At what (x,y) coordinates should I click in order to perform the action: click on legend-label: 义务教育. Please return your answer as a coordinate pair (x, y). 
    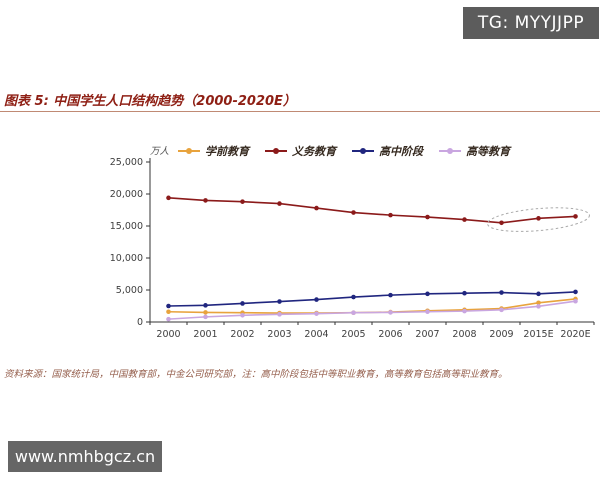
    Looking at the image, I should click on (314, 151).